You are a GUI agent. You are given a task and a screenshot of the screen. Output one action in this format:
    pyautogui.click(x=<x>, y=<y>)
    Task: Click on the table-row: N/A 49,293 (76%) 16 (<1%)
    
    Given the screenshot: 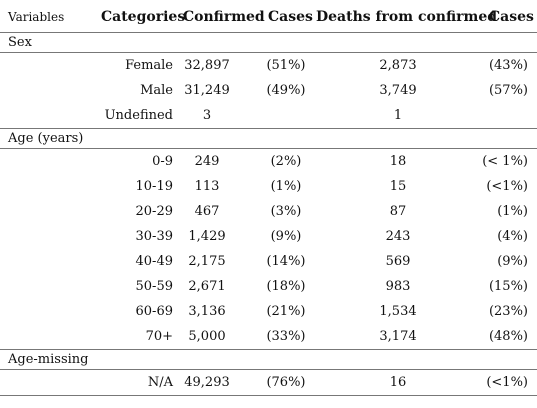 What is the action you would take?
    pyautogui.click(x=268, y=382)
    